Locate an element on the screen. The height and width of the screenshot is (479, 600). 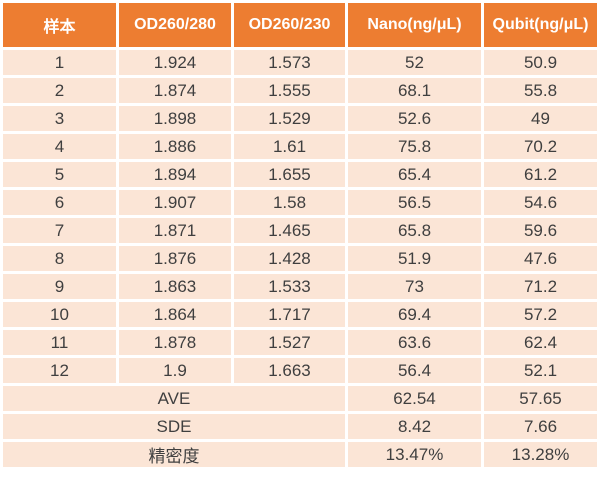
cell-qubit: 54.6 is located at coordinates (540, 202).